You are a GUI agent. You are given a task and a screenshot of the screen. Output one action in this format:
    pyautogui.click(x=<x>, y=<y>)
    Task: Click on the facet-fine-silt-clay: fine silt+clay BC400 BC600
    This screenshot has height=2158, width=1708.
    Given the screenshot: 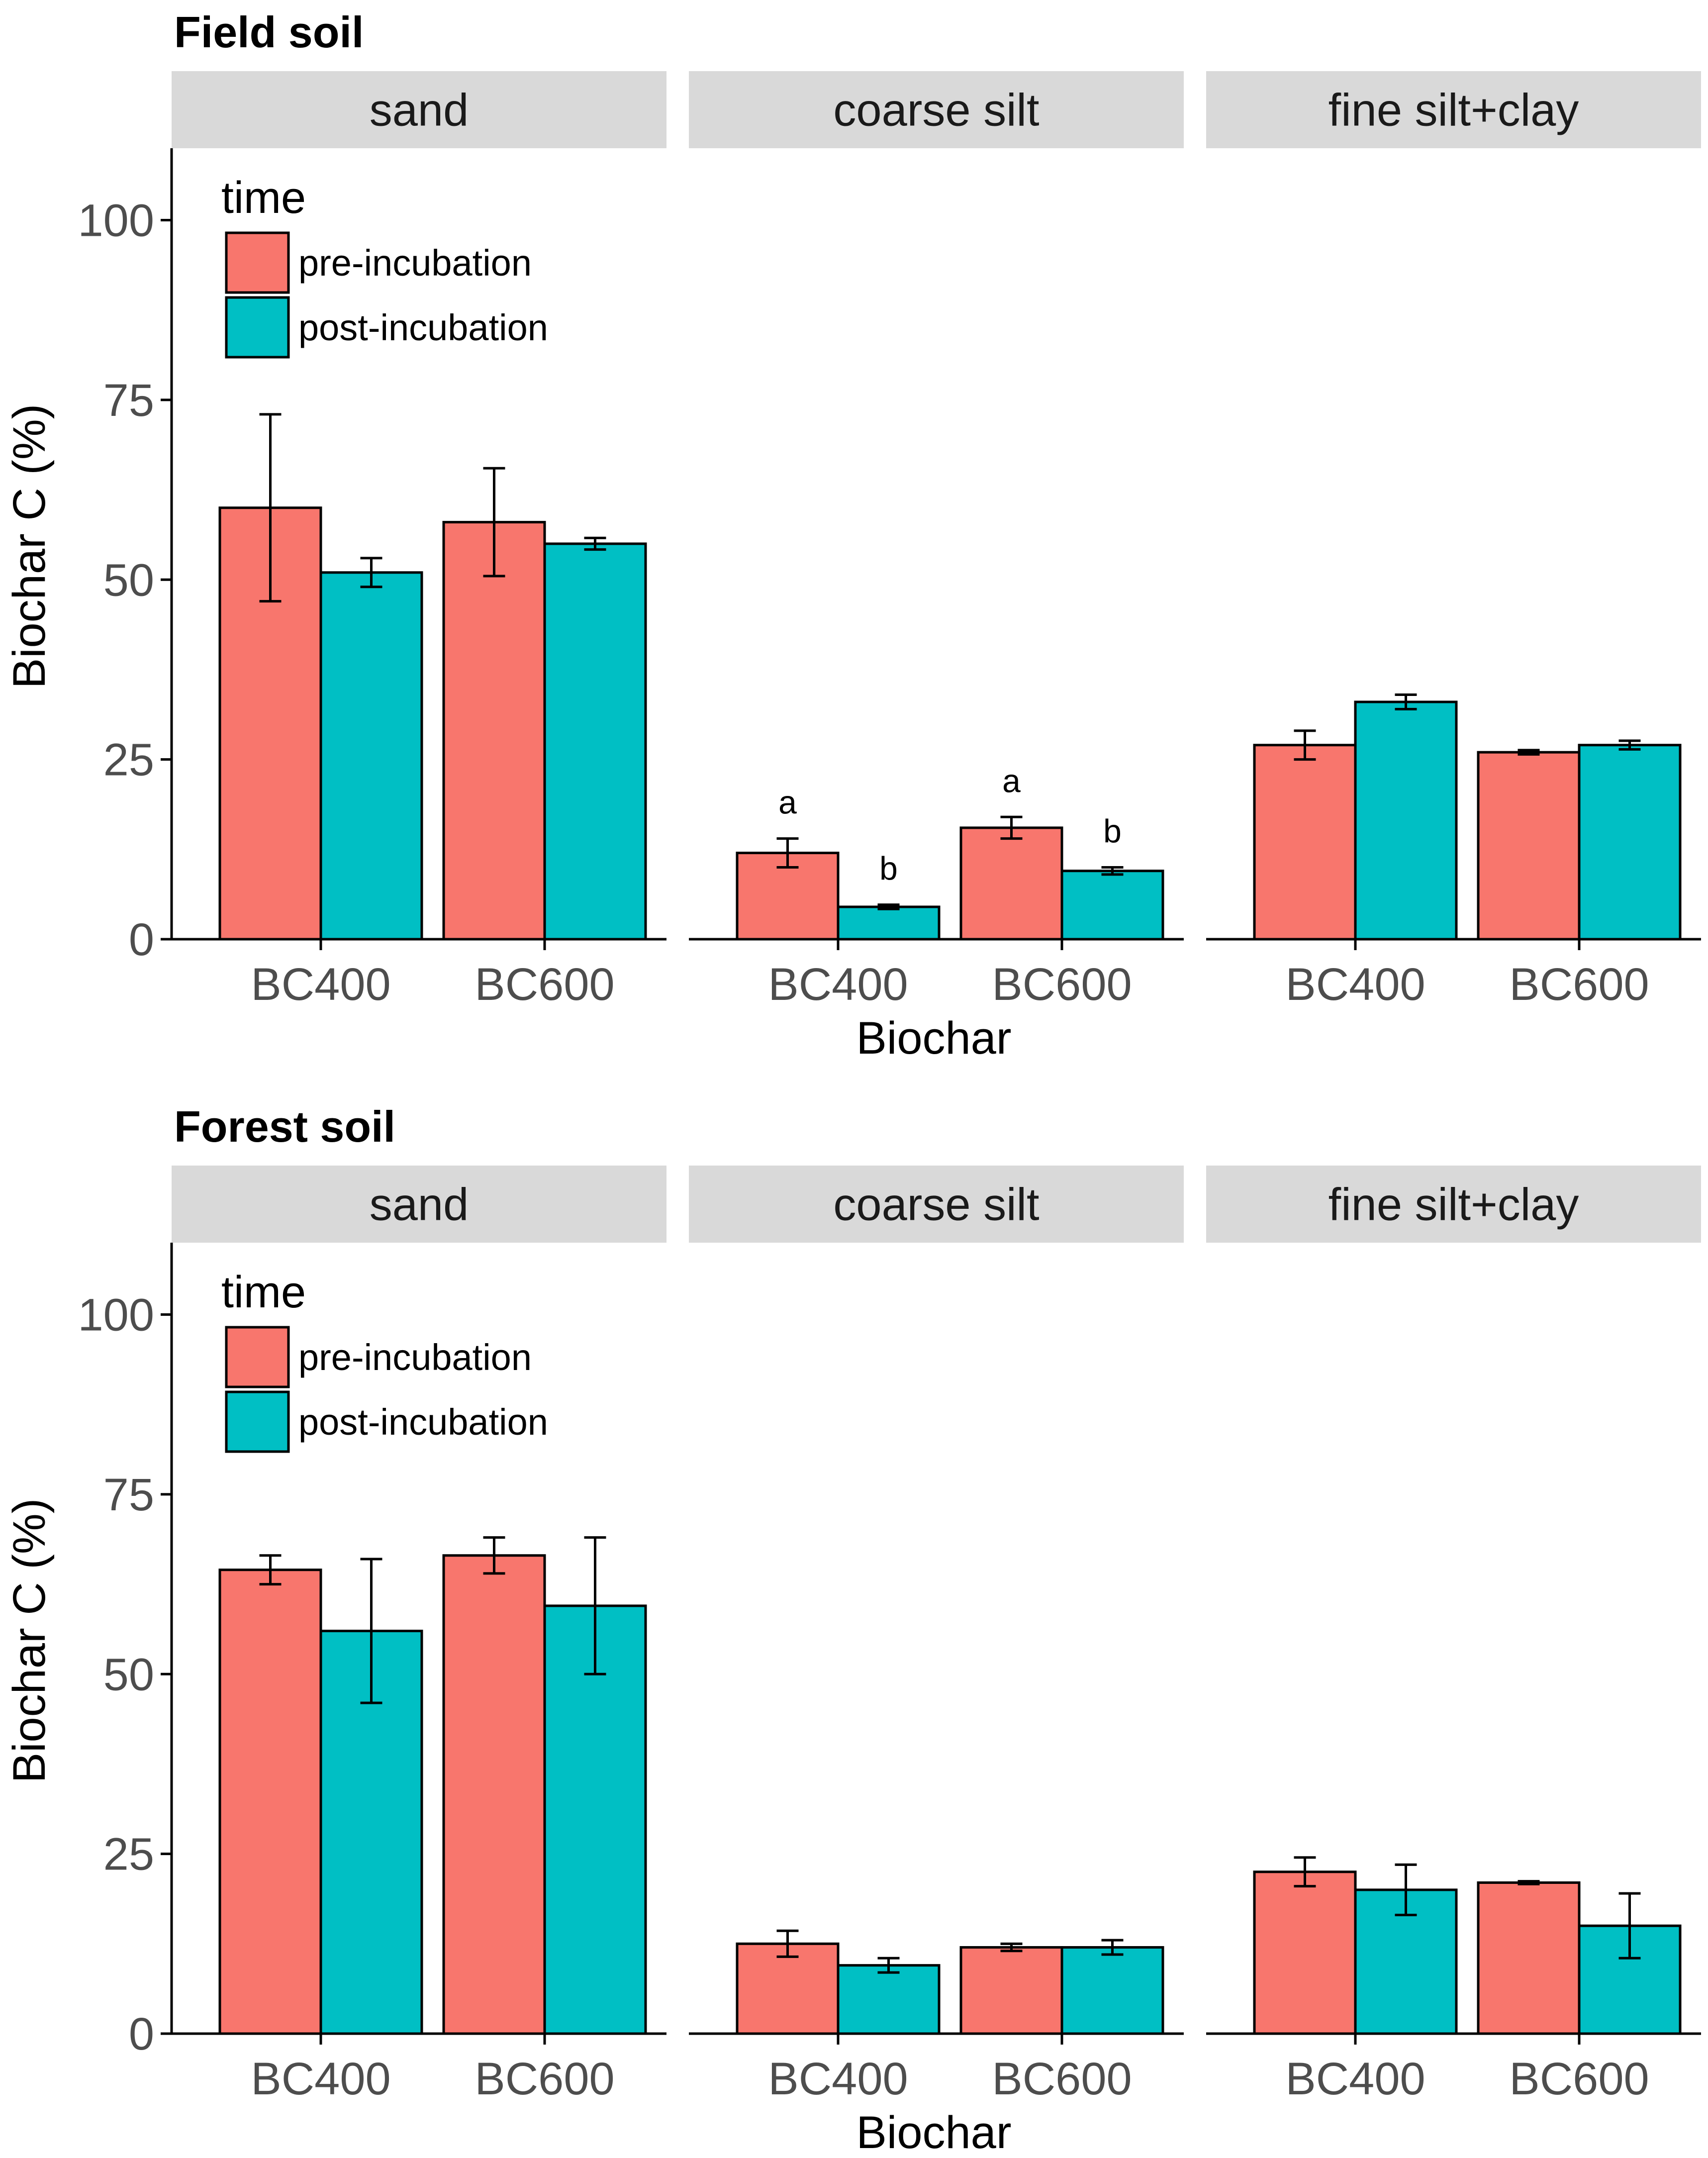 What is the action you would take?
    pyautogui.click(x=1454, y=540)
    